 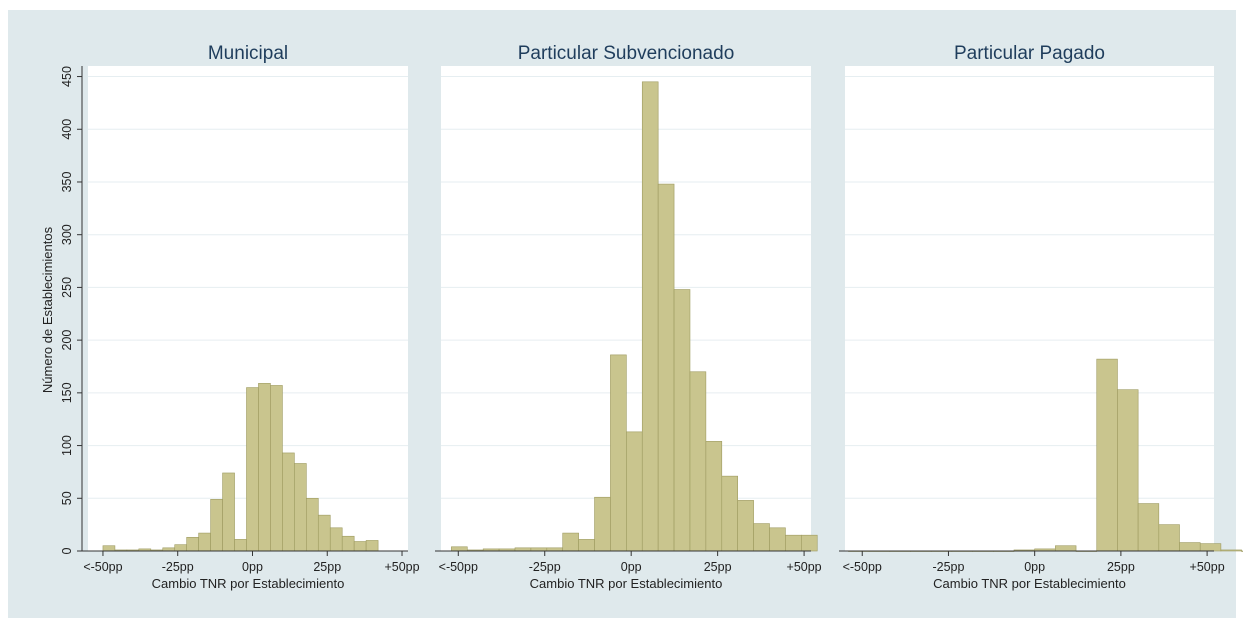 What do you see at coordinates (67, 129) in the screenshot?
I see `y-tick-label: 400` at bounding box center [67, 129].